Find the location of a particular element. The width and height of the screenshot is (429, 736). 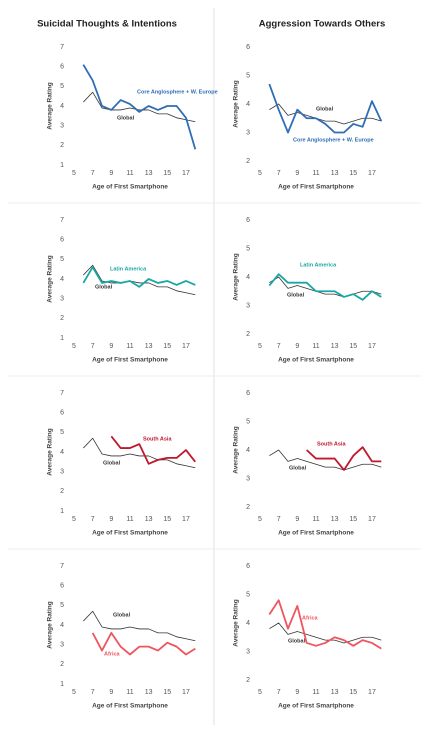

column-title: Suicidal Thoughts & Intentions is located at coordinates (107, 24).